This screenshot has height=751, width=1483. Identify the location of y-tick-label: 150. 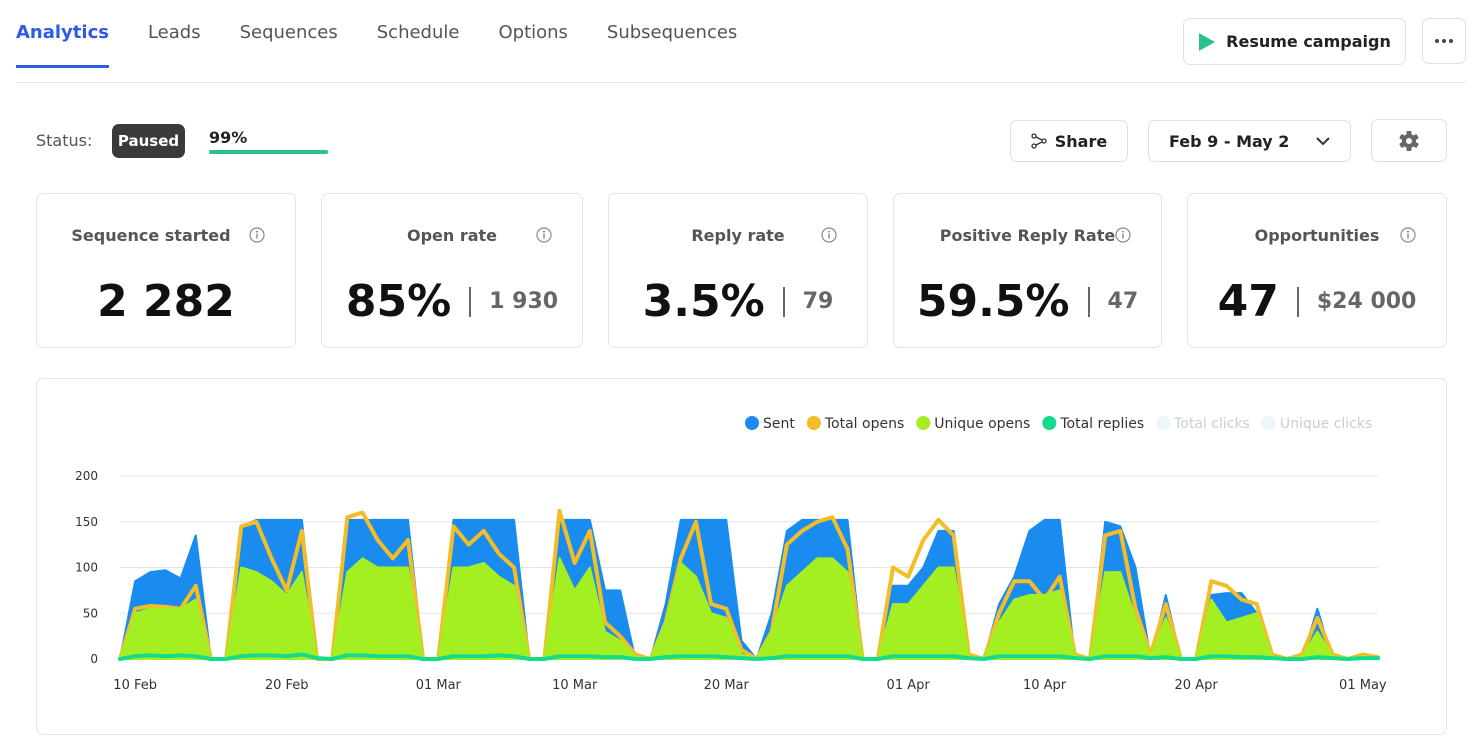
(86, 522).